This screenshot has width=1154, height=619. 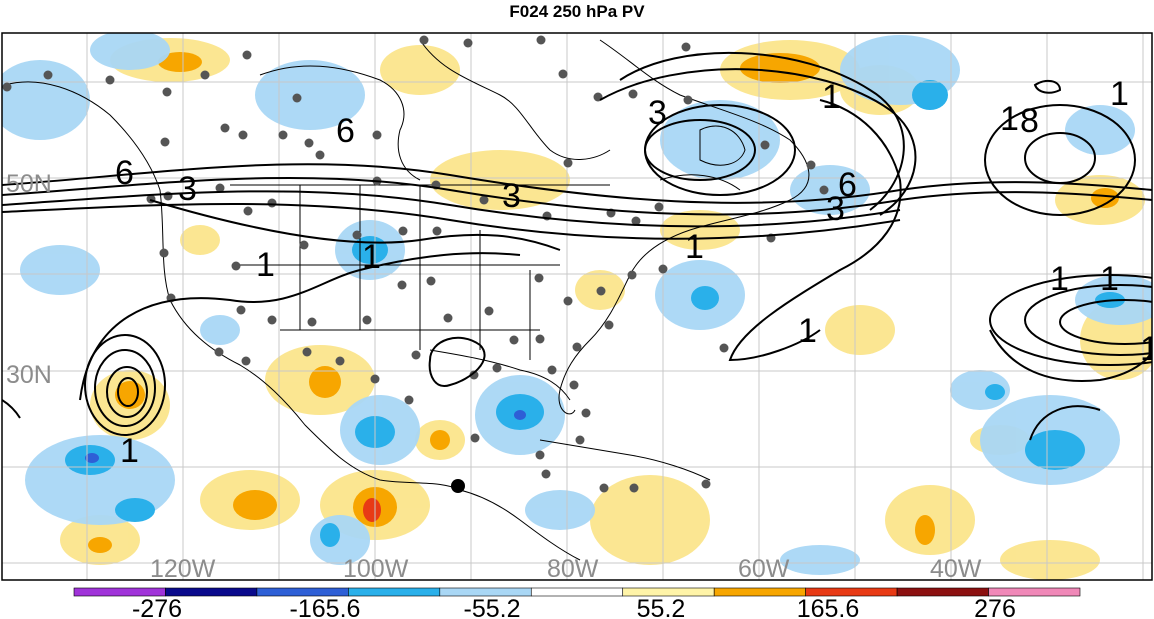 I want to click on colorbar-label: -165.6, so click(x=325, y=607).